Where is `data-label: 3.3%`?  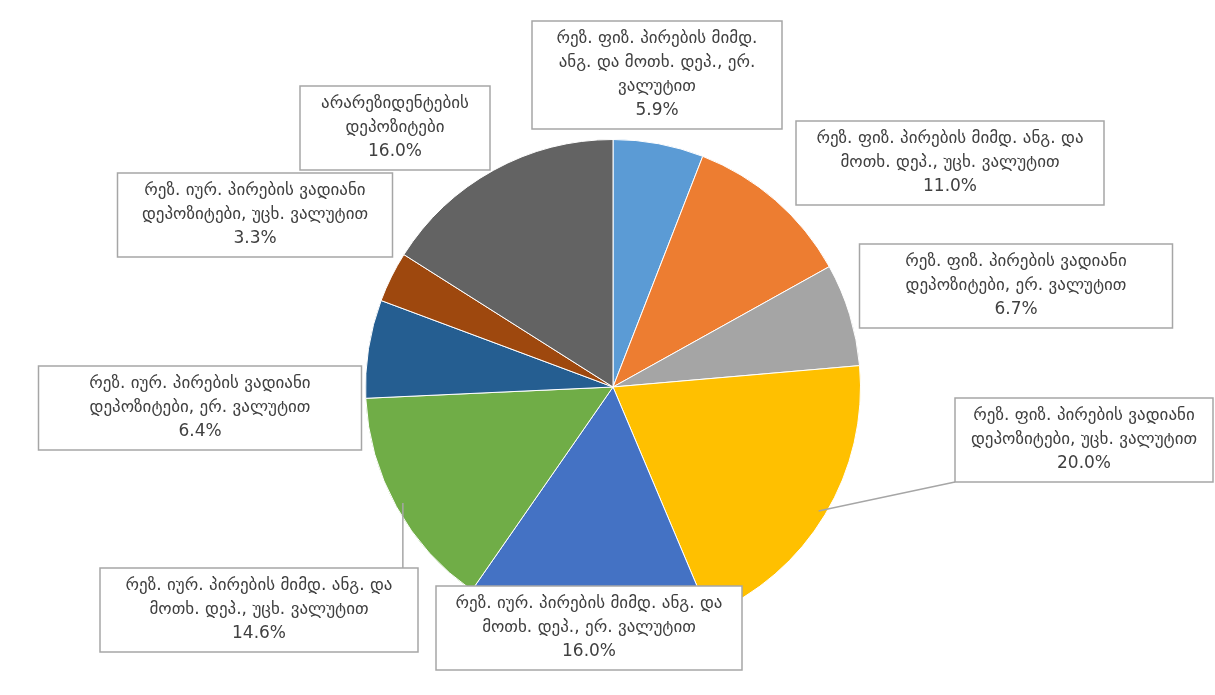 data-label: 3.3% is located at coordinates (255, 237).